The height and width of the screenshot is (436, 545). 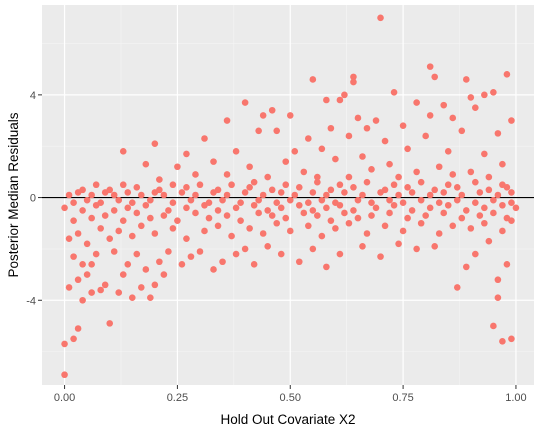 I want to click on x-tick-label: 0.25, so click(x=177, y=398).